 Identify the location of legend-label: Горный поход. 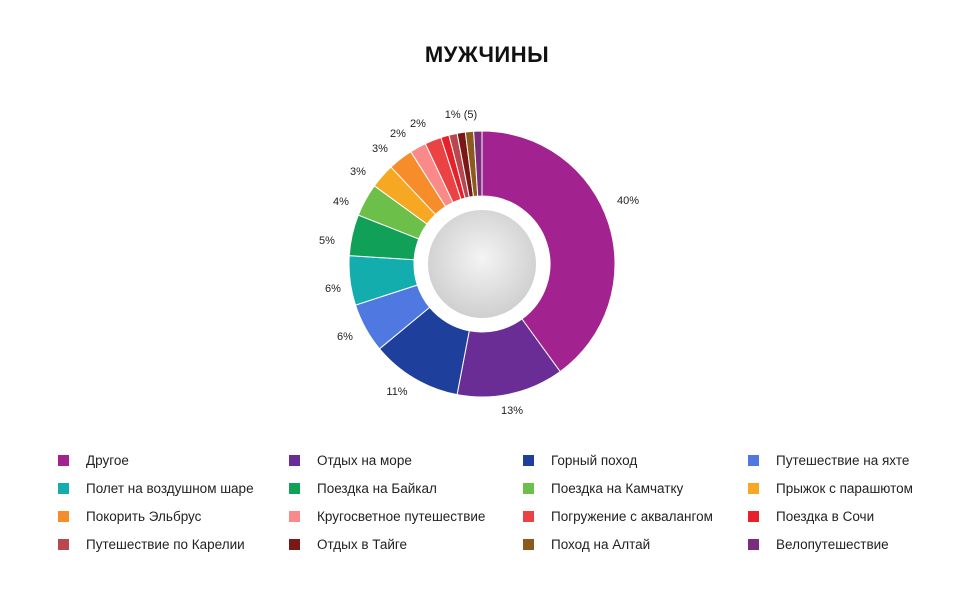
(594, 460).